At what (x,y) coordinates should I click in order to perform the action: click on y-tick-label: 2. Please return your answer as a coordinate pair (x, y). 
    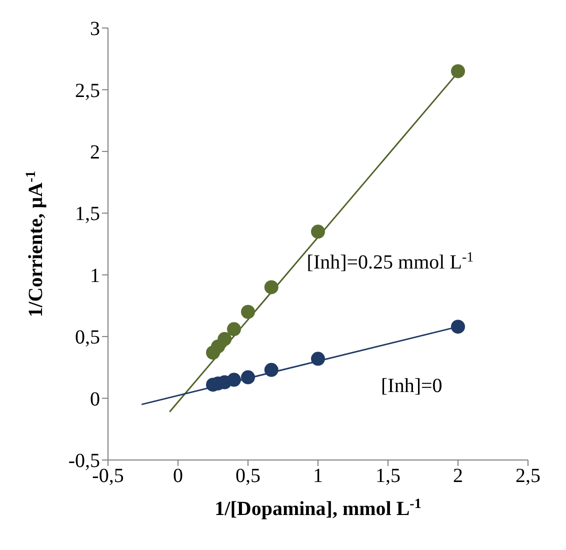
    Looking at the image, I should click on (95, 153).